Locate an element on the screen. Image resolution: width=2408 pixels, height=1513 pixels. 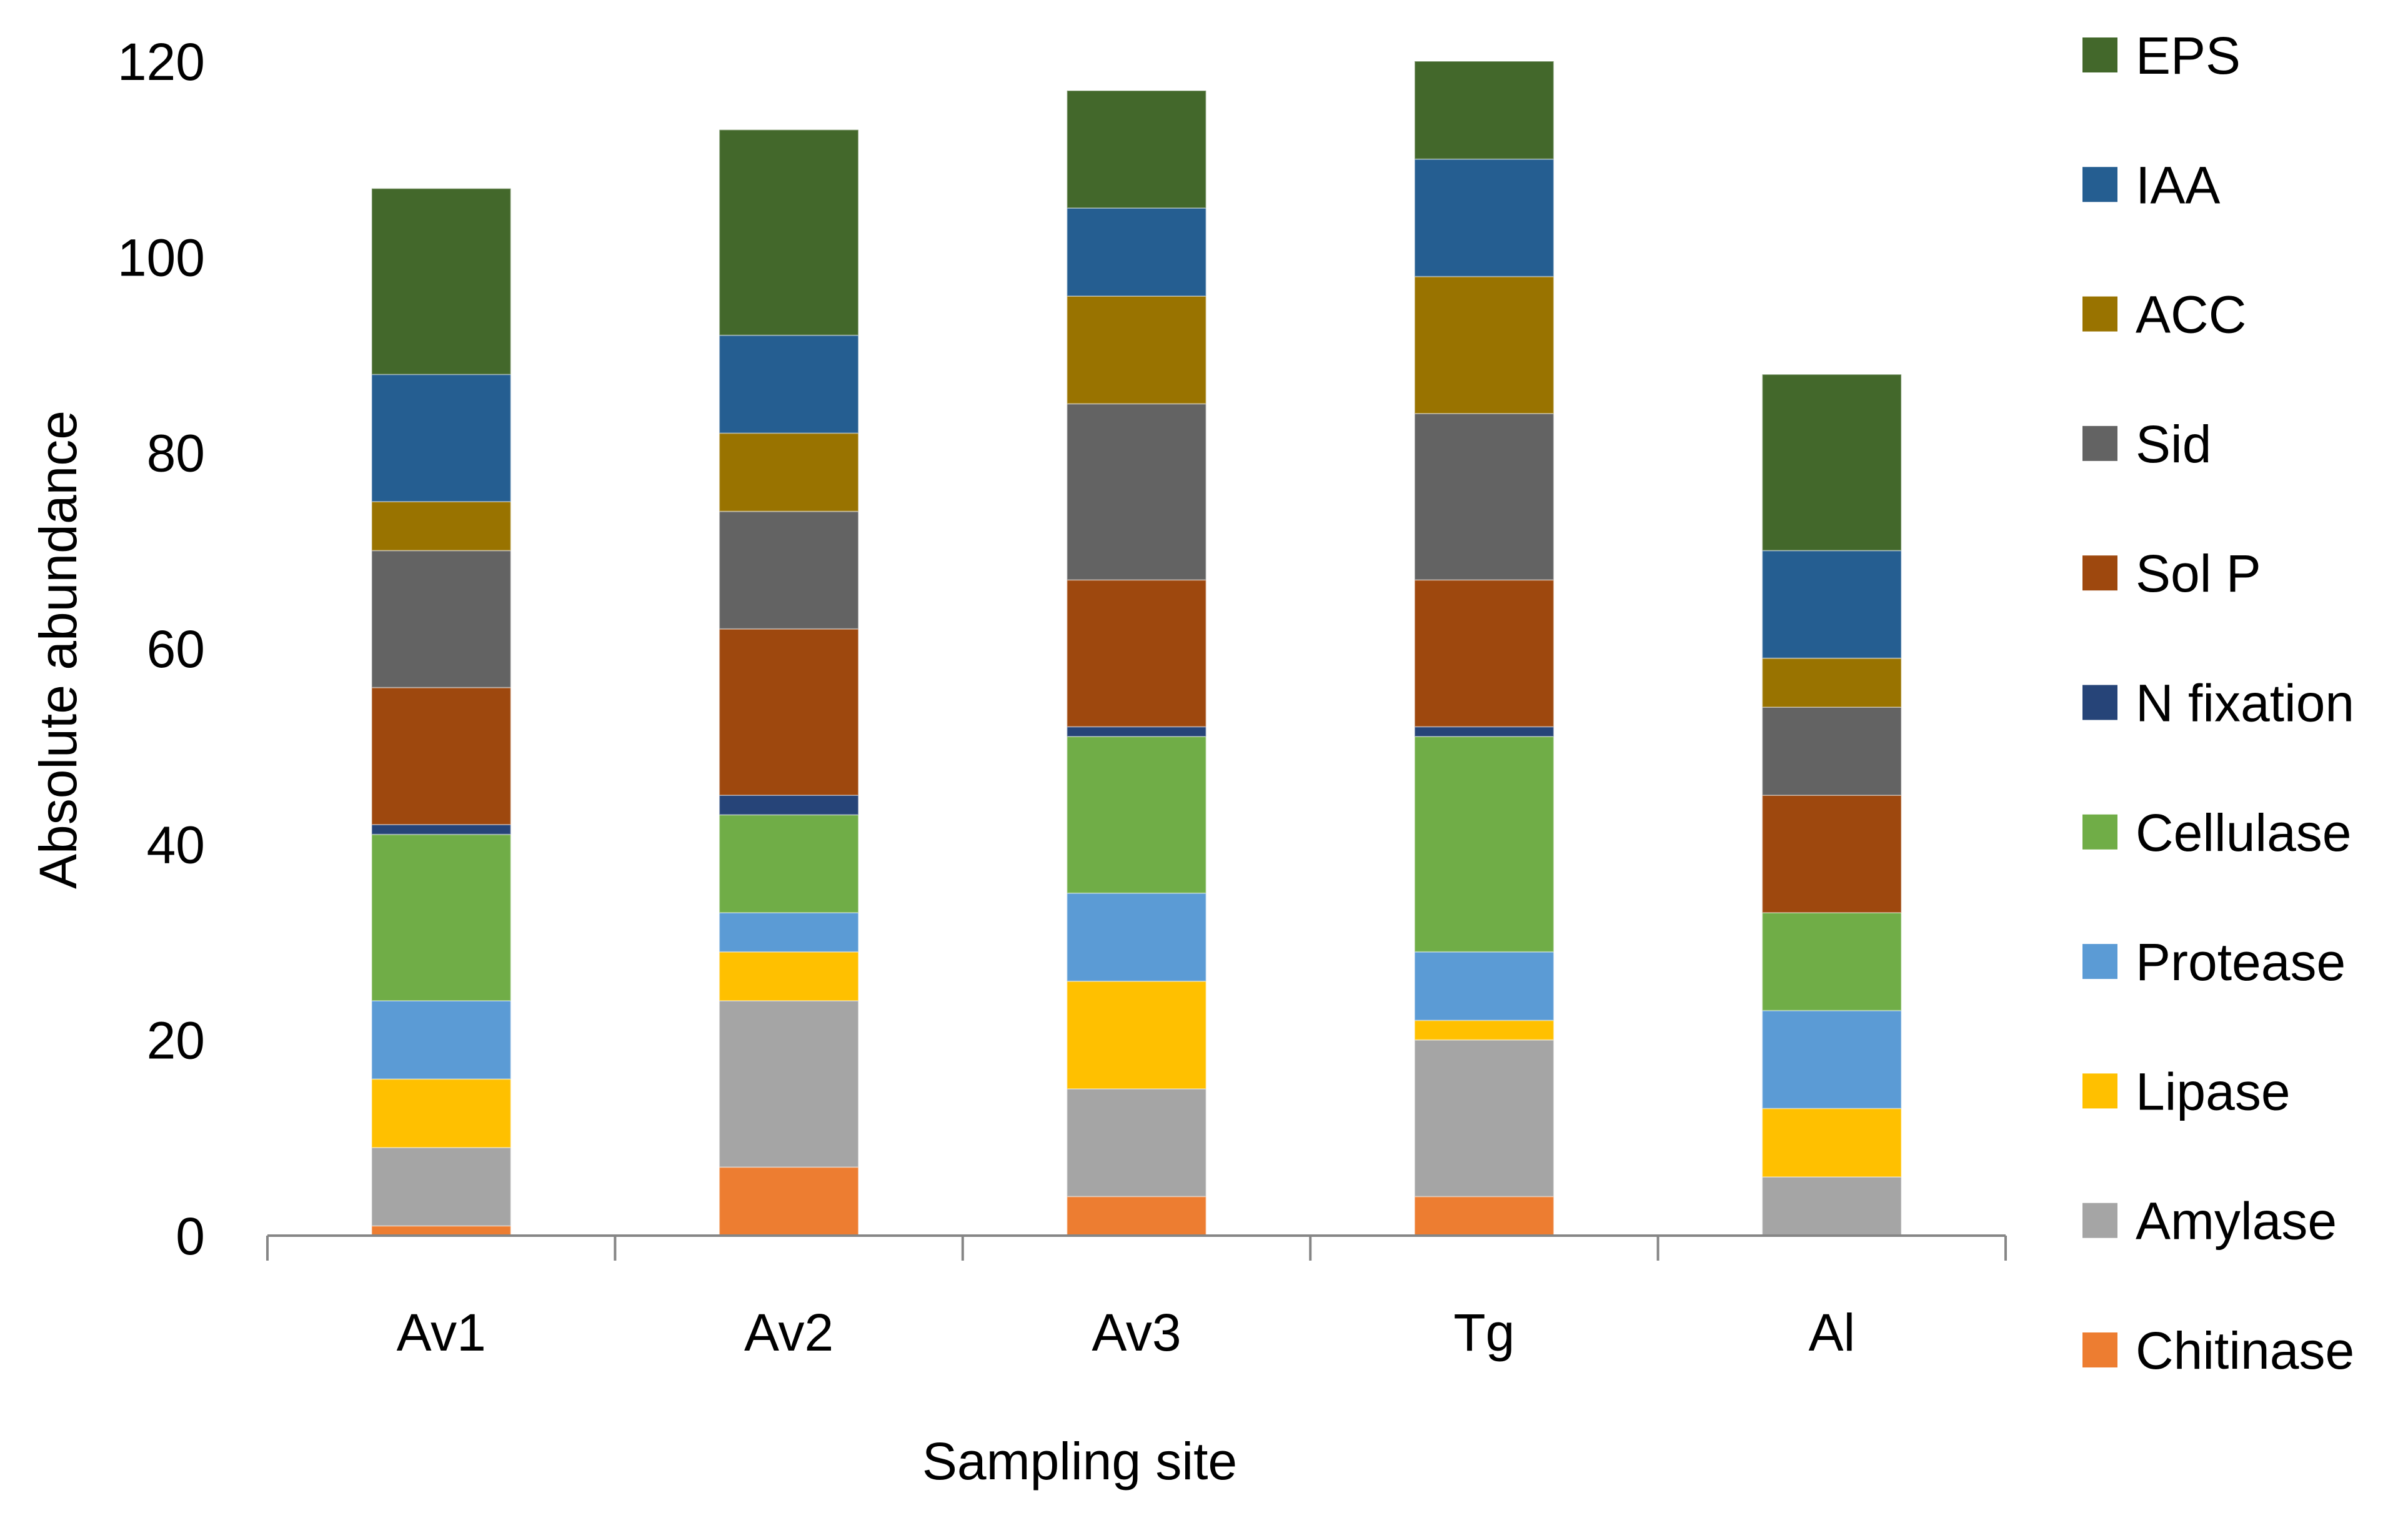
bar-av3-chitinase is located at coordinates (1137, 1216).